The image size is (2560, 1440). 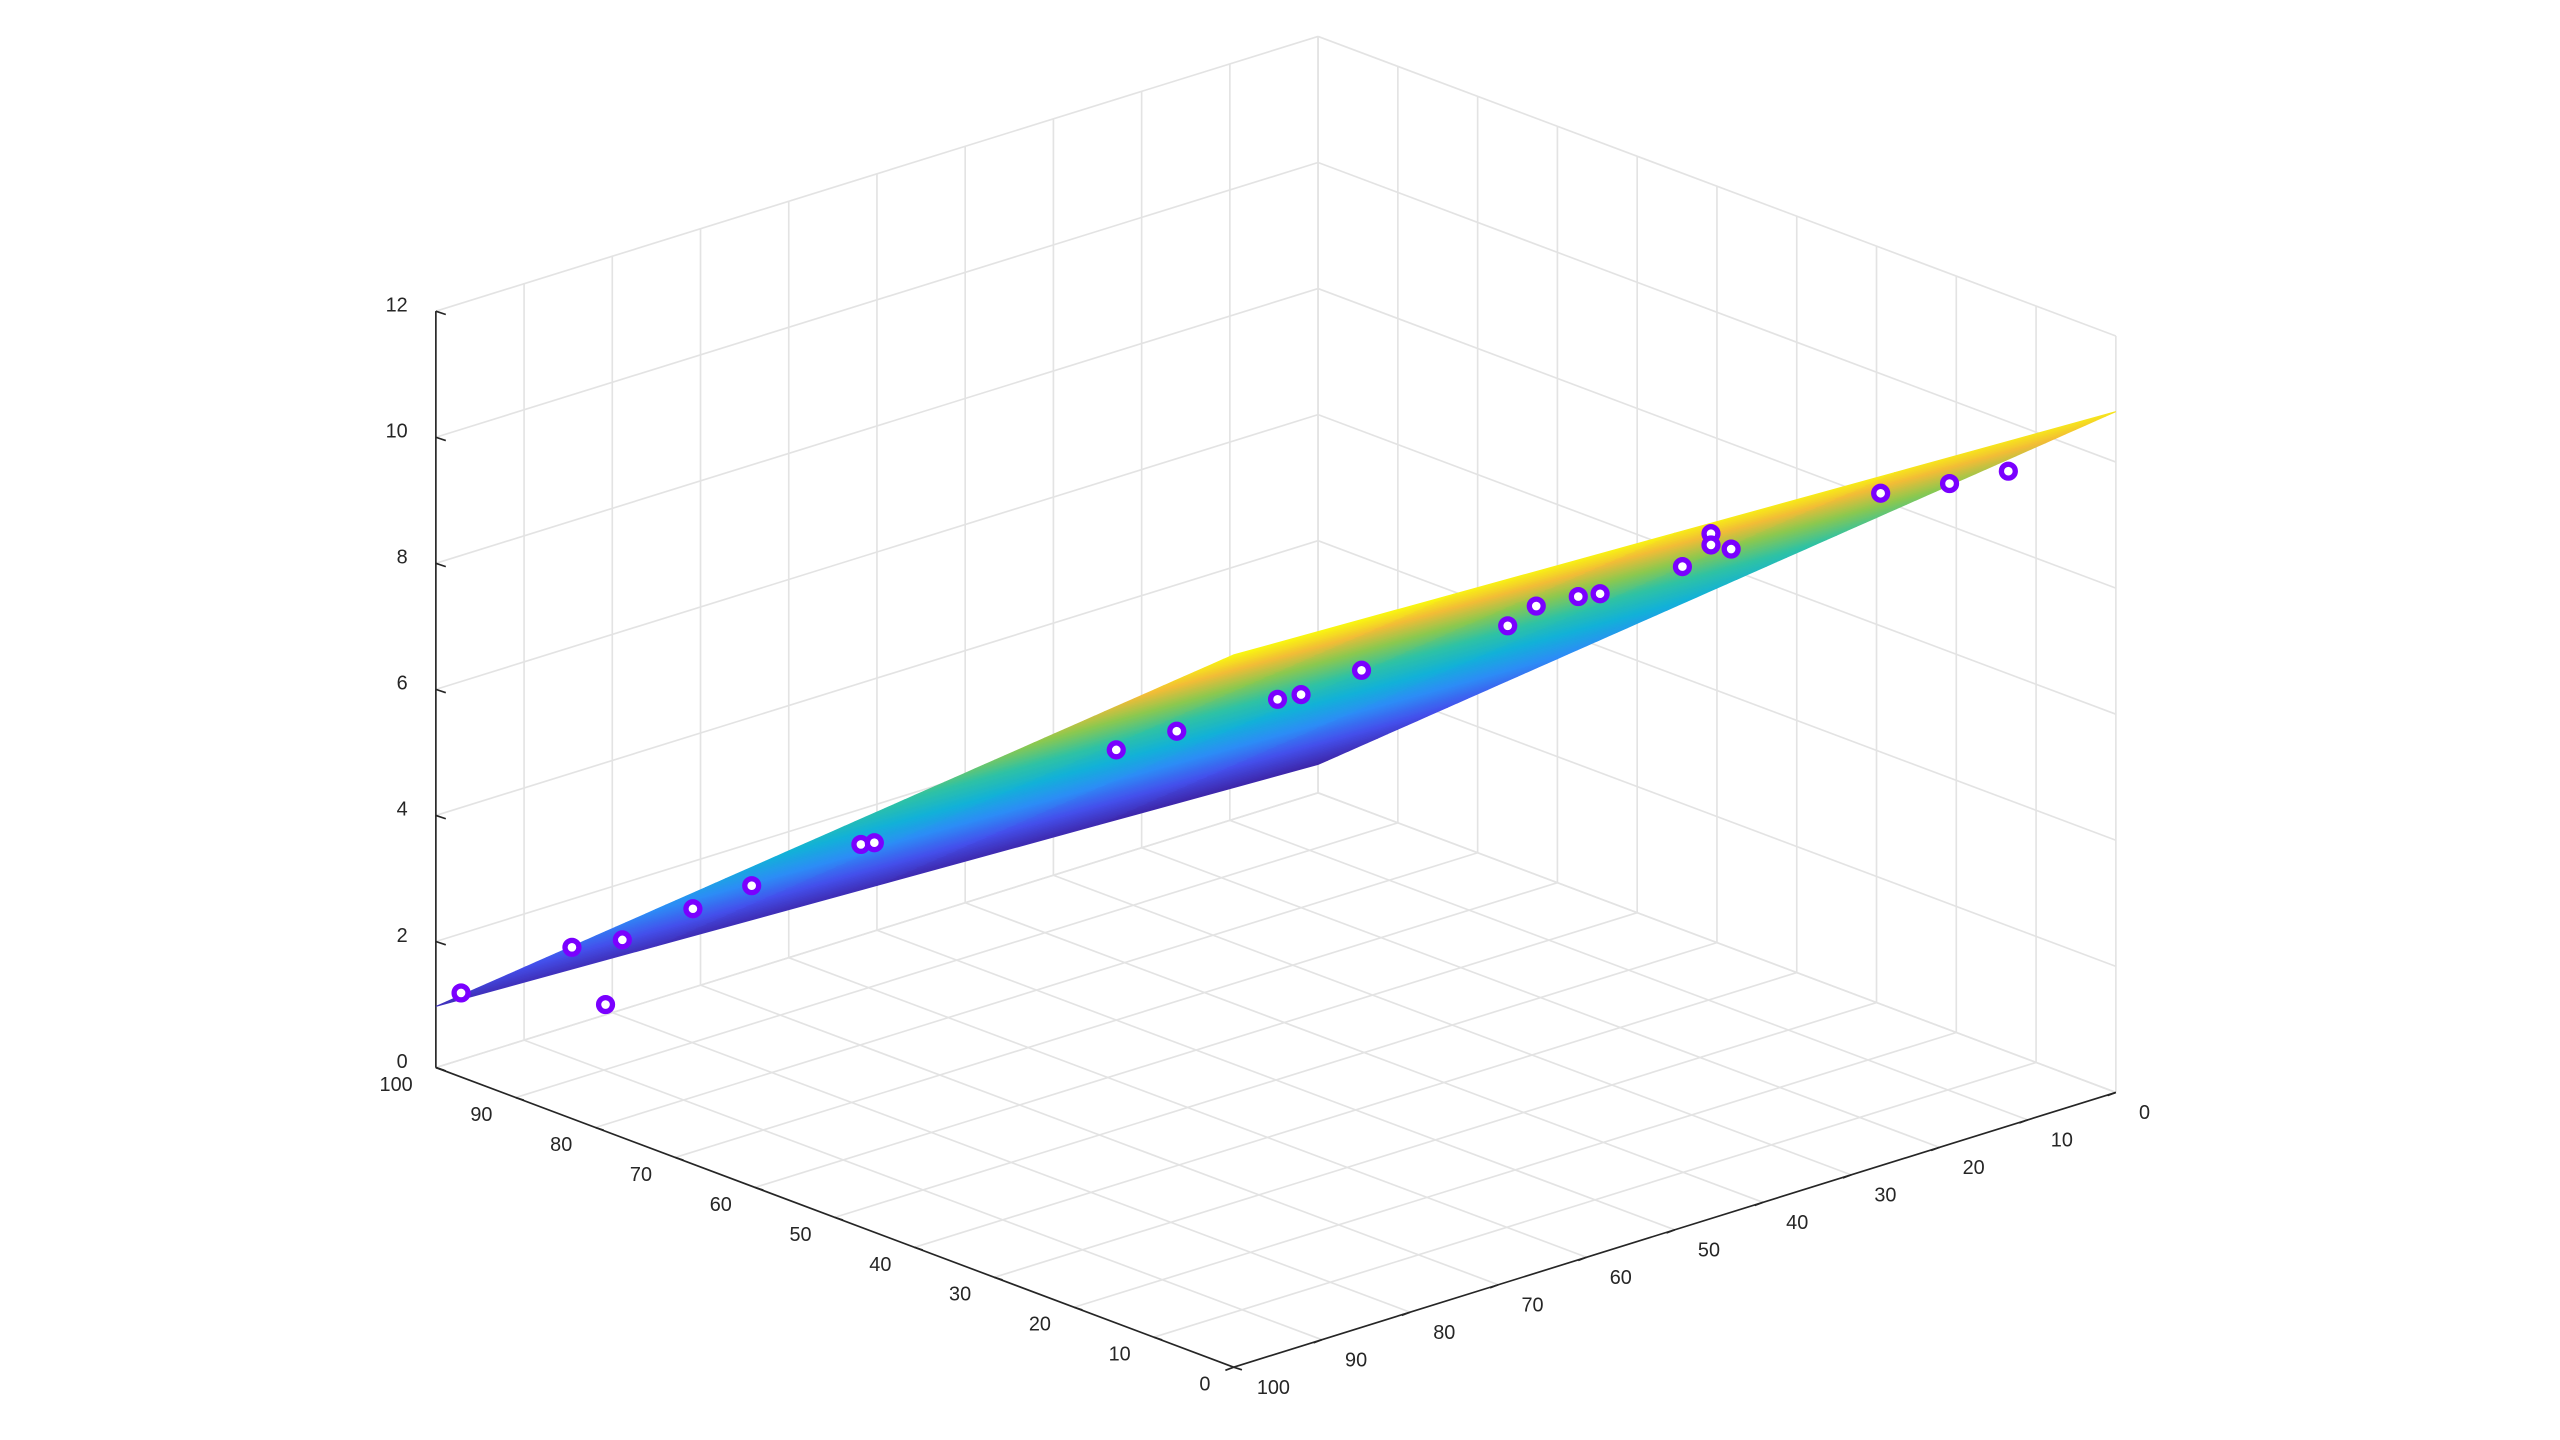 I want to click on z-tick-label: 10, so click(x=397, y=432).